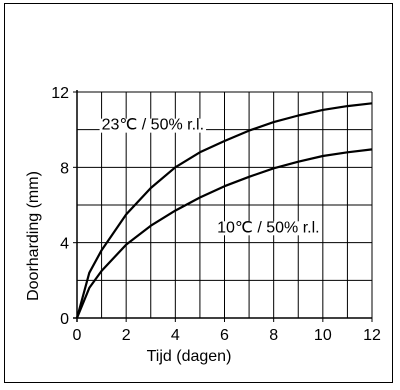 This screenshot has width=400, height=390. What do you see at coordinates (77, 335) in the screenshot?
I see `x-tick-label: 0` at bounding box center [77, 335].